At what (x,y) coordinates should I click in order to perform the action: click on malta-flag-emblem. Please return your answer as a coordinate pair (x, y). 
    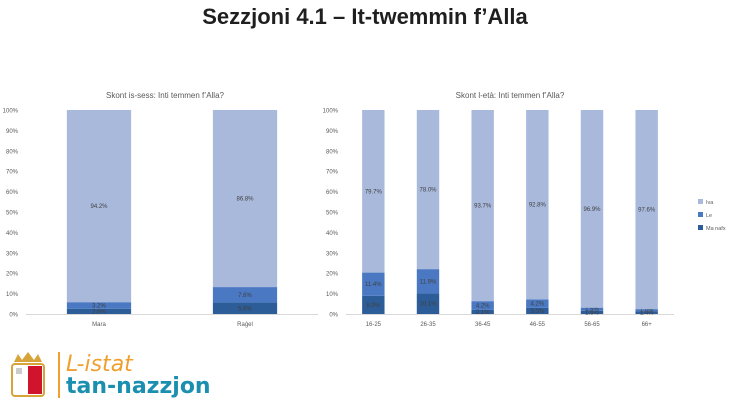
    Looking at the image, I should click on (28, 374).